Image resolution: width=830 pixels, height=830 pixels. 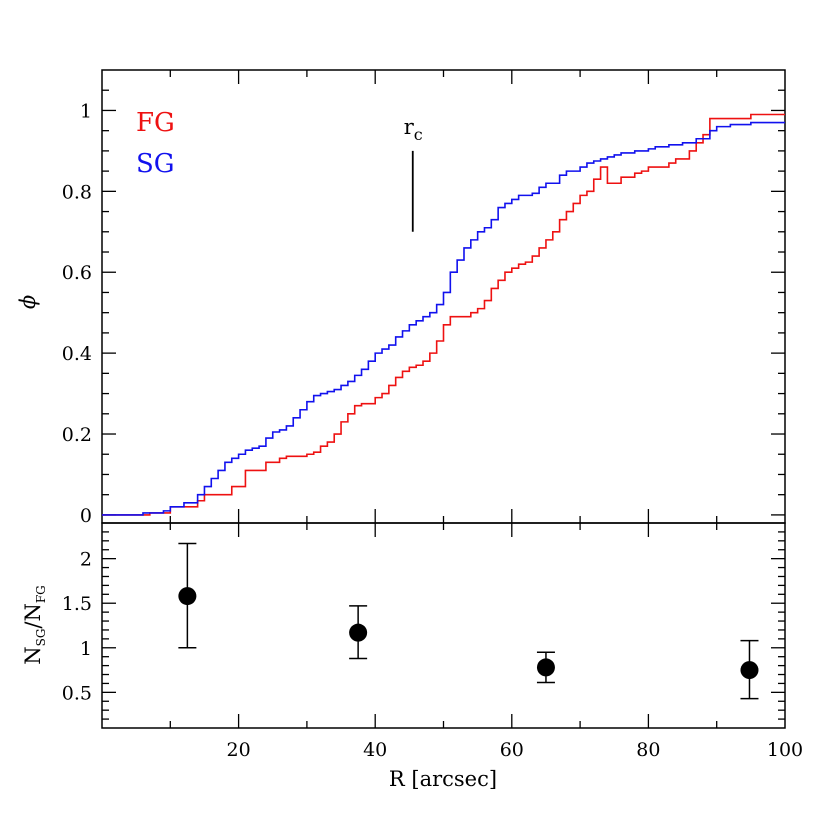 I want to click on x-tick-label: 40, so click(x=375, y=750).